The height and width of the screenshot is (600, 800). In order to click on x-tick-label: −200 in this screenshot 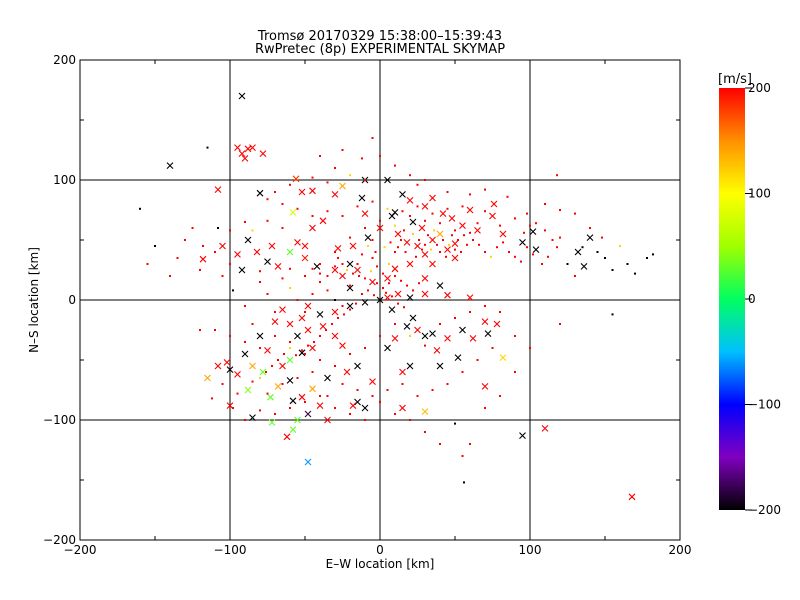, I will do `click(80, 550)`.